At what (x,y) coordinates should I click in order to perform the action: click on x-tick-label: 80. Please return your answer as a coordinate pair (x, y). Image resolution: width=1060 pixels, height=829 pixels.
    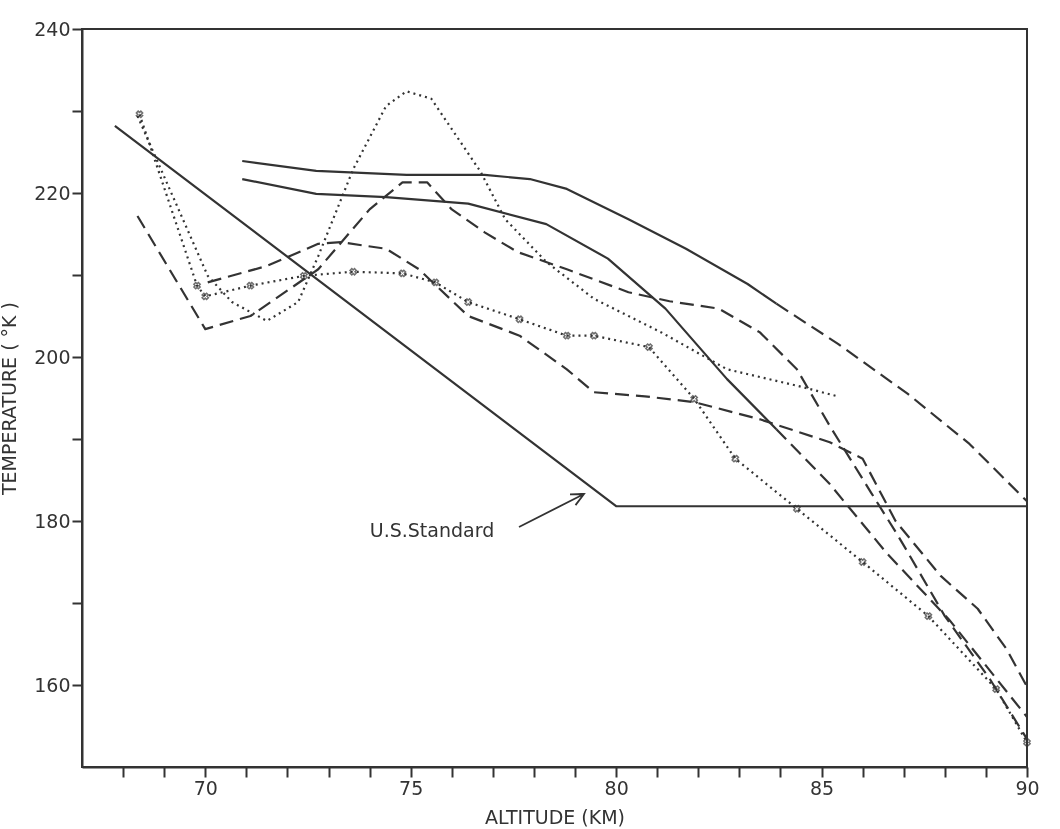
    Looking at the image, I should click on (616, 787).